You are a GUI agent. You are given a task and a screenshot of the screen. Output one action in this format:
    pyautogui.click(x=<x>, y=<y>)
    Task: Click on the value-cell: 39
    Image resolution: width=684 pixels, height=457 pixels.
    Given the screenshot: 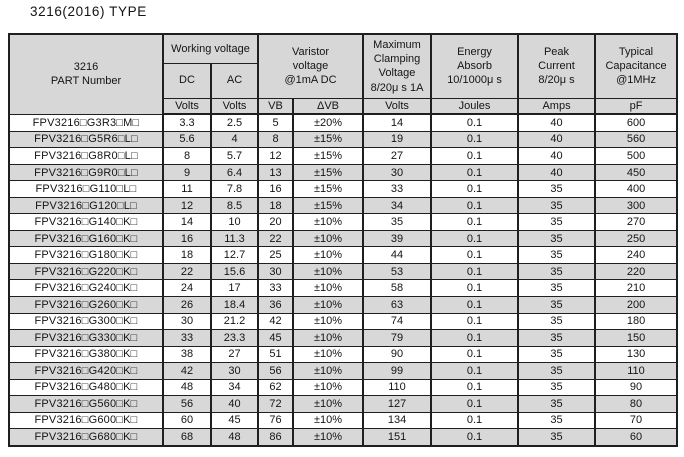 What is the action you would take?
    pyautogui.click(x=397, y=238)
    